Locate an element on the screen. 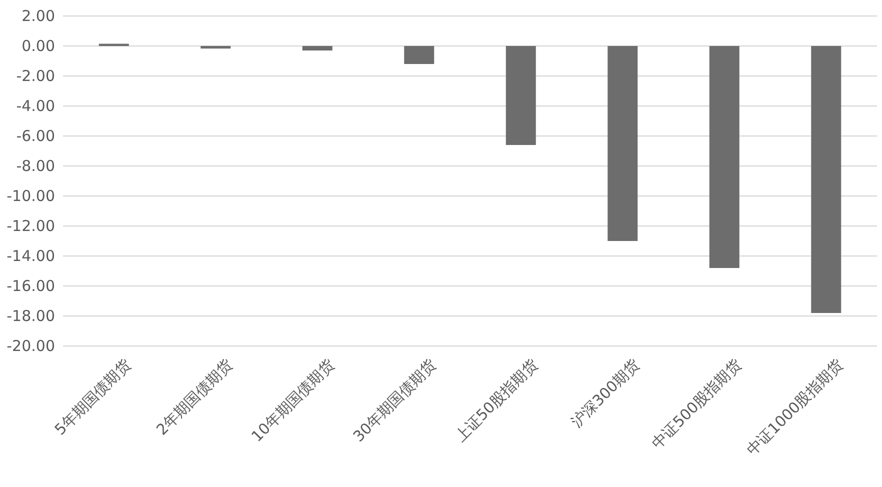  x-tick-label: 30年期国债期货 is located at coordinates (395, 401).